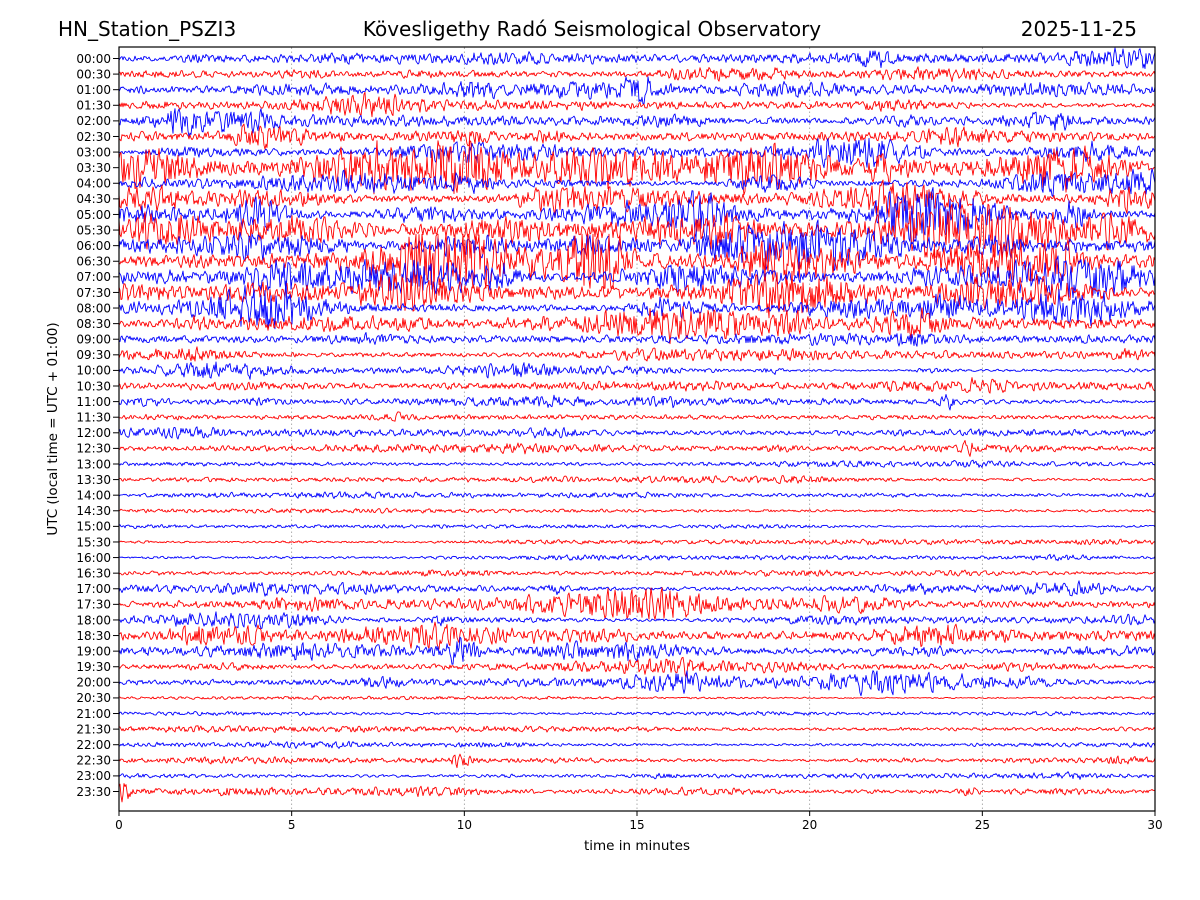 The image size is (1200, 900). What do you see at coordinates (93, 355) in the screenshot?
I see `row-time-label: 09:30` at bounding box center [93, 355].